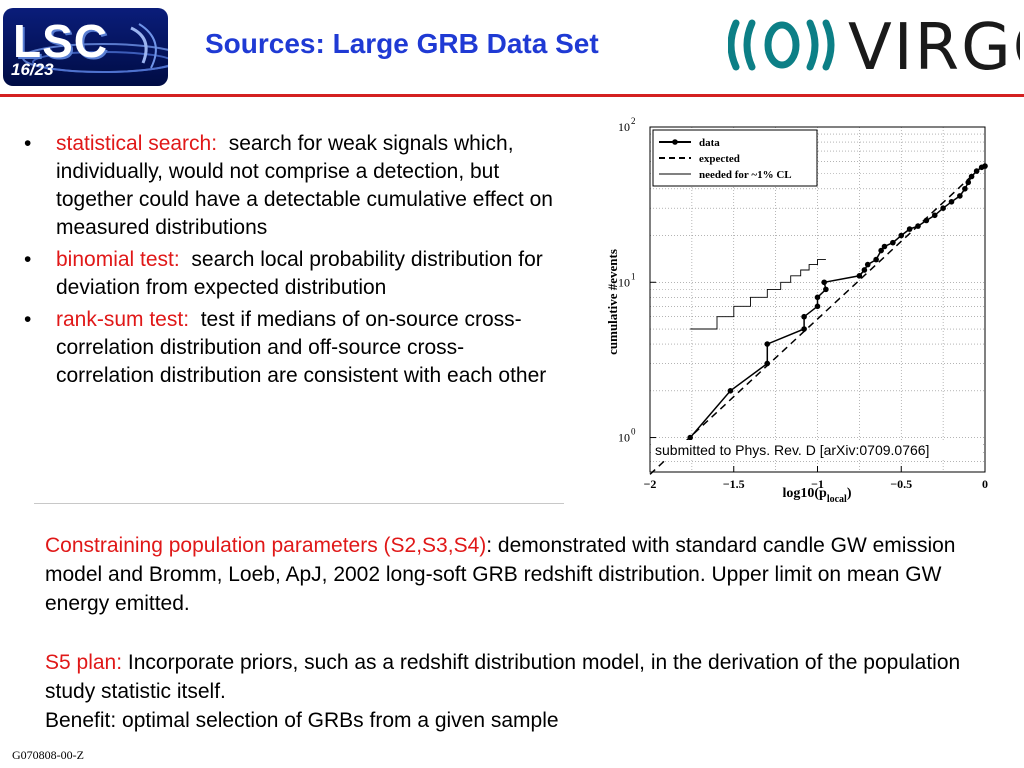 The image size is (1024, 768). I want to click on virgo-logo-text: VIRGO, so click(934, 45).